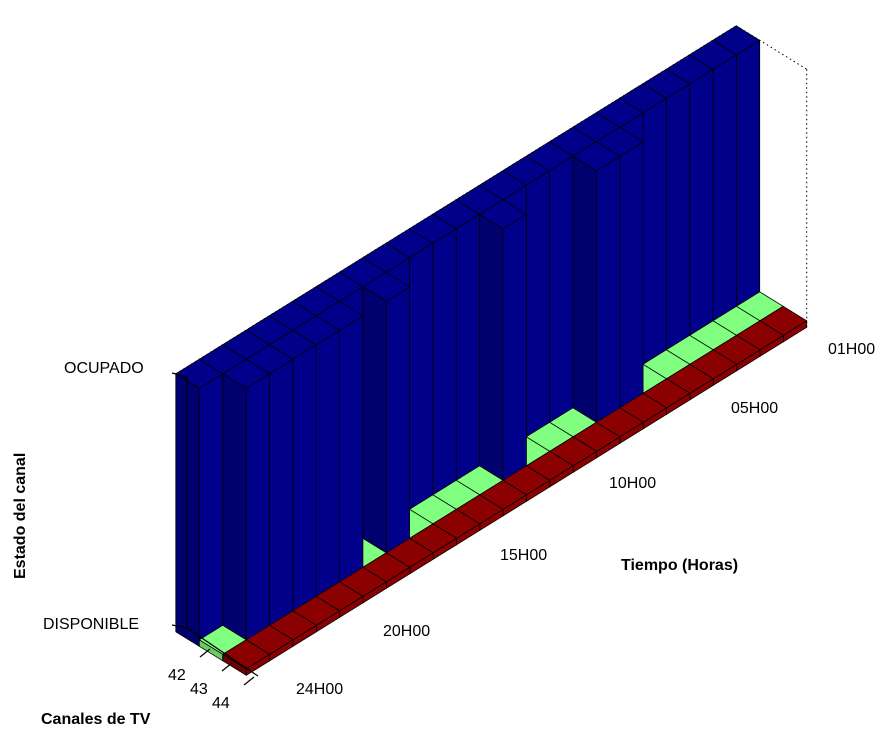  Describe the element at coordinates (374, 423) in the screenshot. I see `bar-ch43-h17-side` at that location.